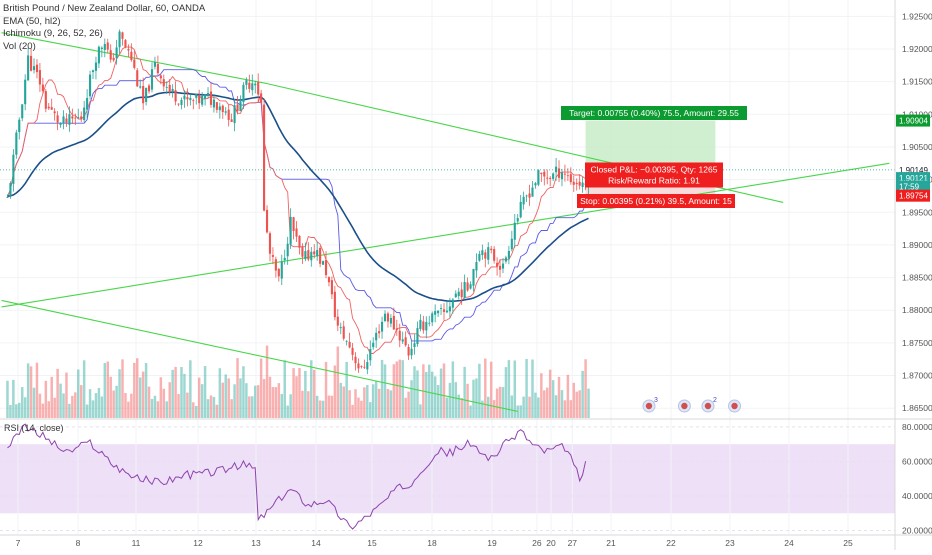 This screenshot has height=555, width=932. What do you see at coordinates (789, 543) in the screenshot?
I see `time-tick-label: 24` at bounding box center [789, 543].